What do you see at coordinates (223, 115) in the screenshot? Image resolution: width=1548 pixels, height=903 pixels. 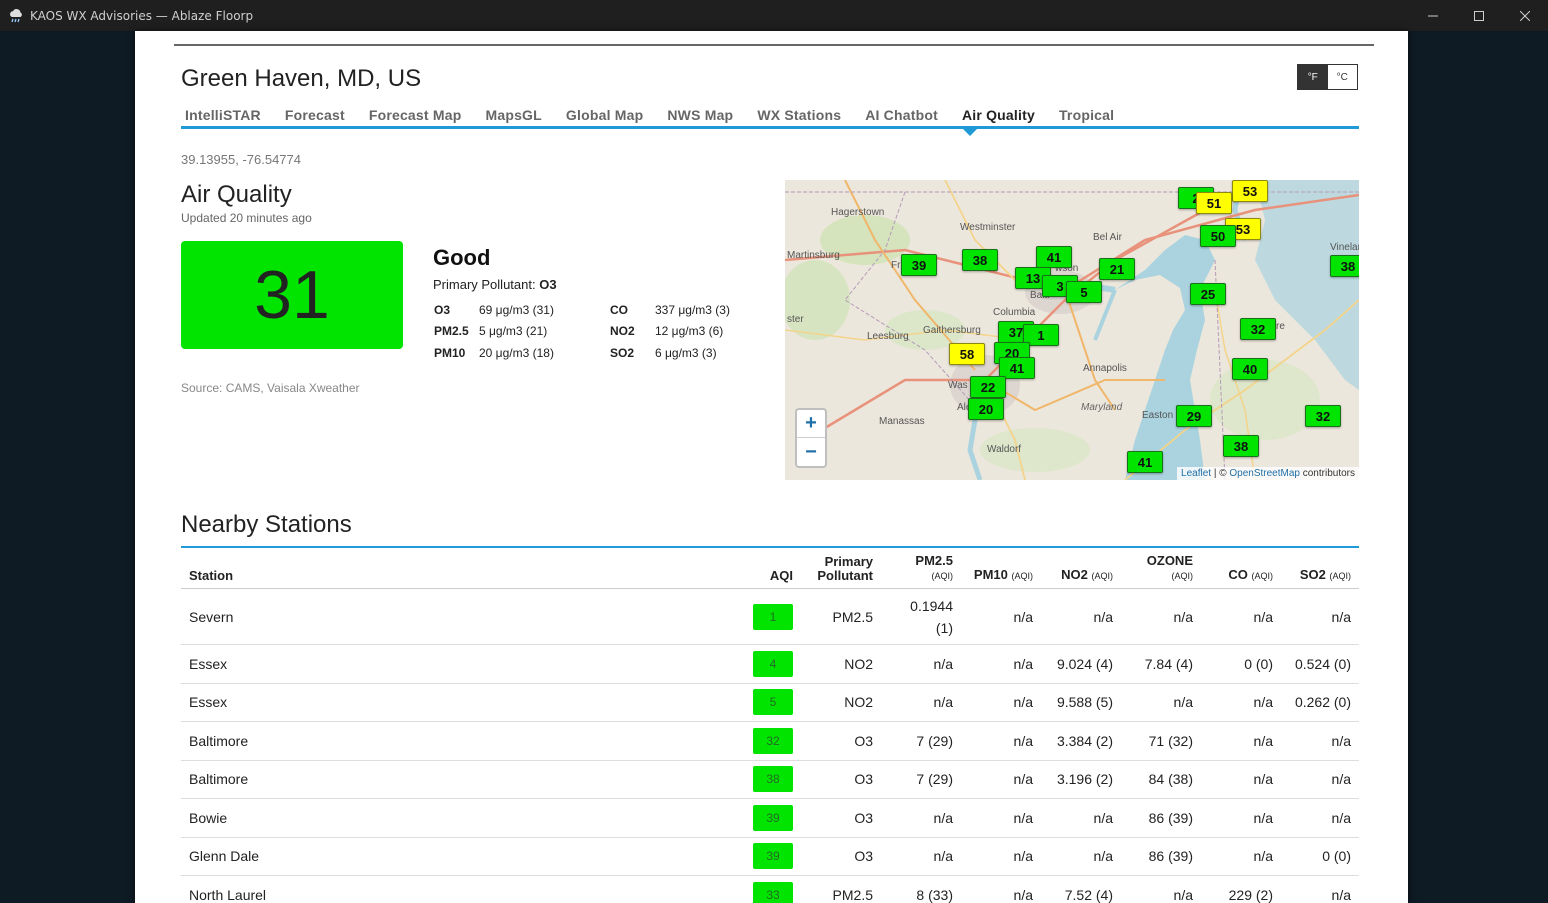 I see `tab-intellistar: IntelliSTAR` at bounding box center [223, 115].